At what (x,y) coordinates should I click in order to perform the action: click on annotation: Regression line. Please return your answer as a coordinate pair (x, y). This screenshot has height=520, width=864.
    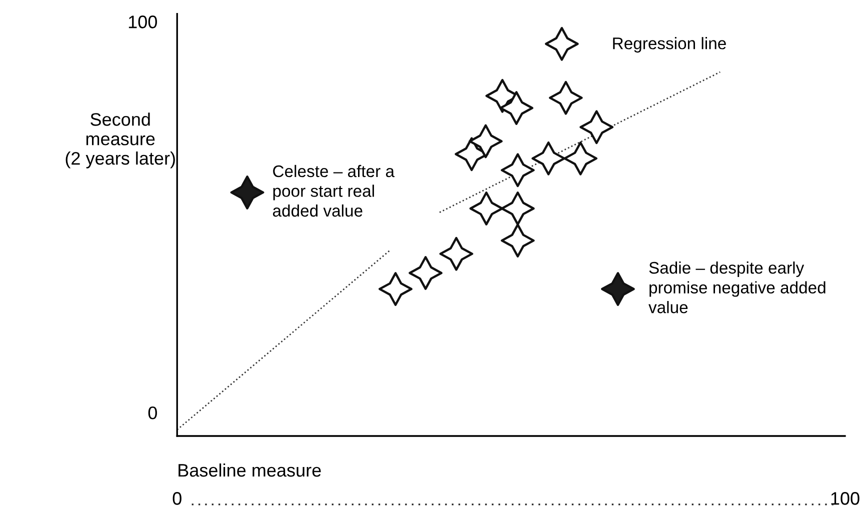
    Looking at the image, I should click on (669, 45).